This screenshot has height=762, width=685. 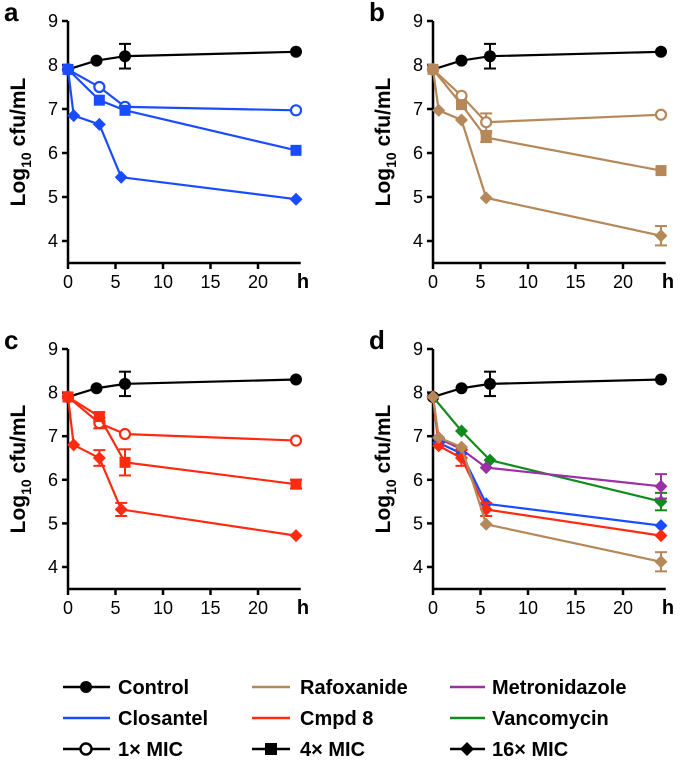 I want to click on panel-letter: c, so click(x=11, y=340).